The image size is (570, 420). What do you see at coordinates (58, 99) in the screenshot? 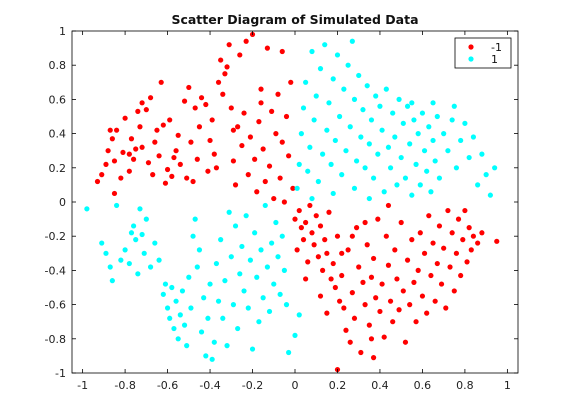
I see `y-tick-label: 0.6` at bounding box center [58, 99].